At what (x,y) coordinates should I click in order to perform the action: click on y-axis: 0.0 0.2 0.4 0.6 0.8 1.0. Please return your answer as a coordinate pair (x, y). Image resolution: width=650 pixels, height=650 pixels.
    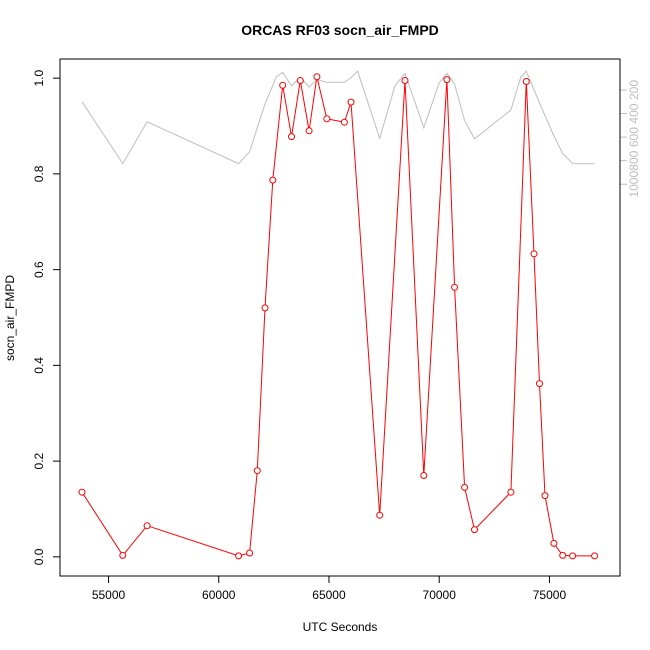
    Looking at the image, I should click on (46, 317).